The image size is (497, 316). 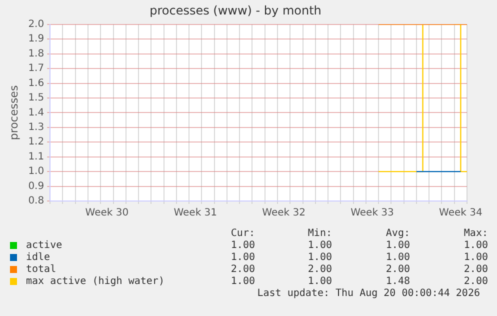 What do you see at coordinates (397, 233) in the screenshot?
I see `text: Avg:` at bounding box center [397, 233].